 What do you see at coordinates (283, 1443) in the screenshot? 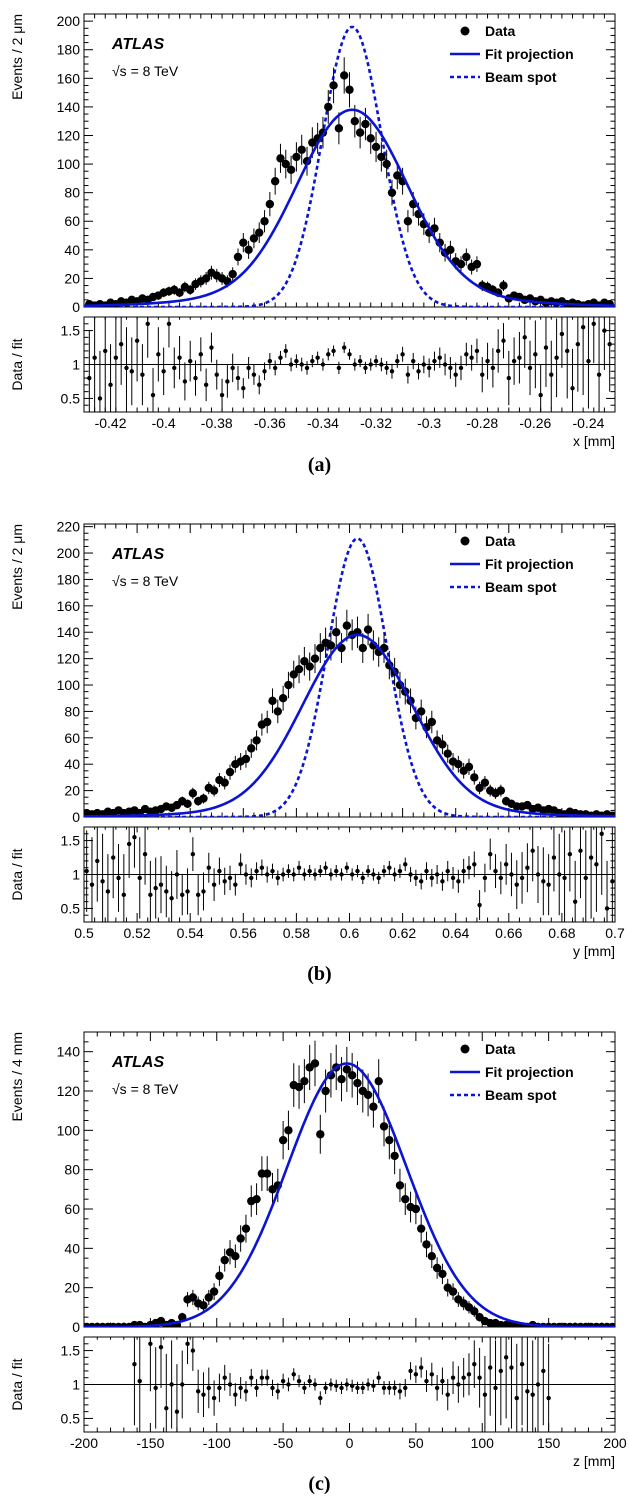
I see `x-tick-label: -50` at bounding box center [283, 1443].